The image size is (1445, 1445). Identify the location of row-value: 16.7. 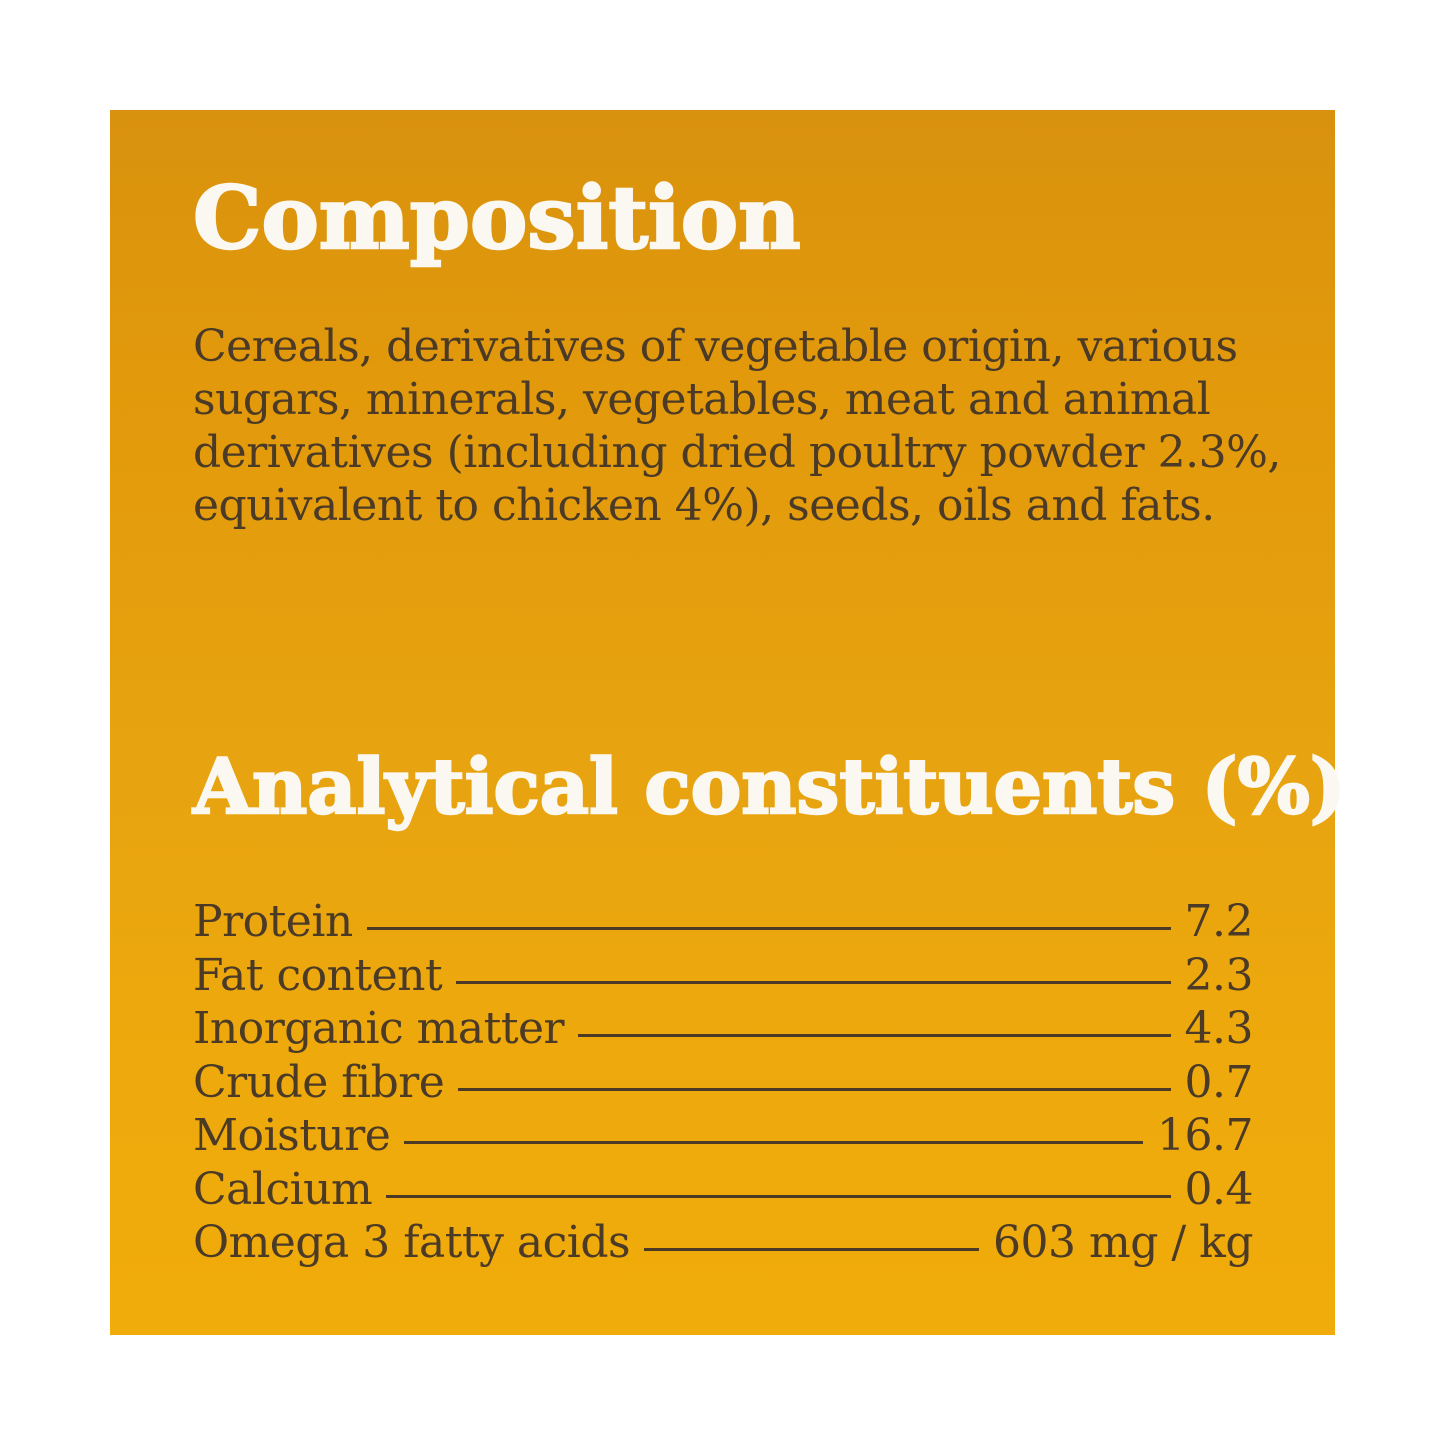
(1205, 1135).